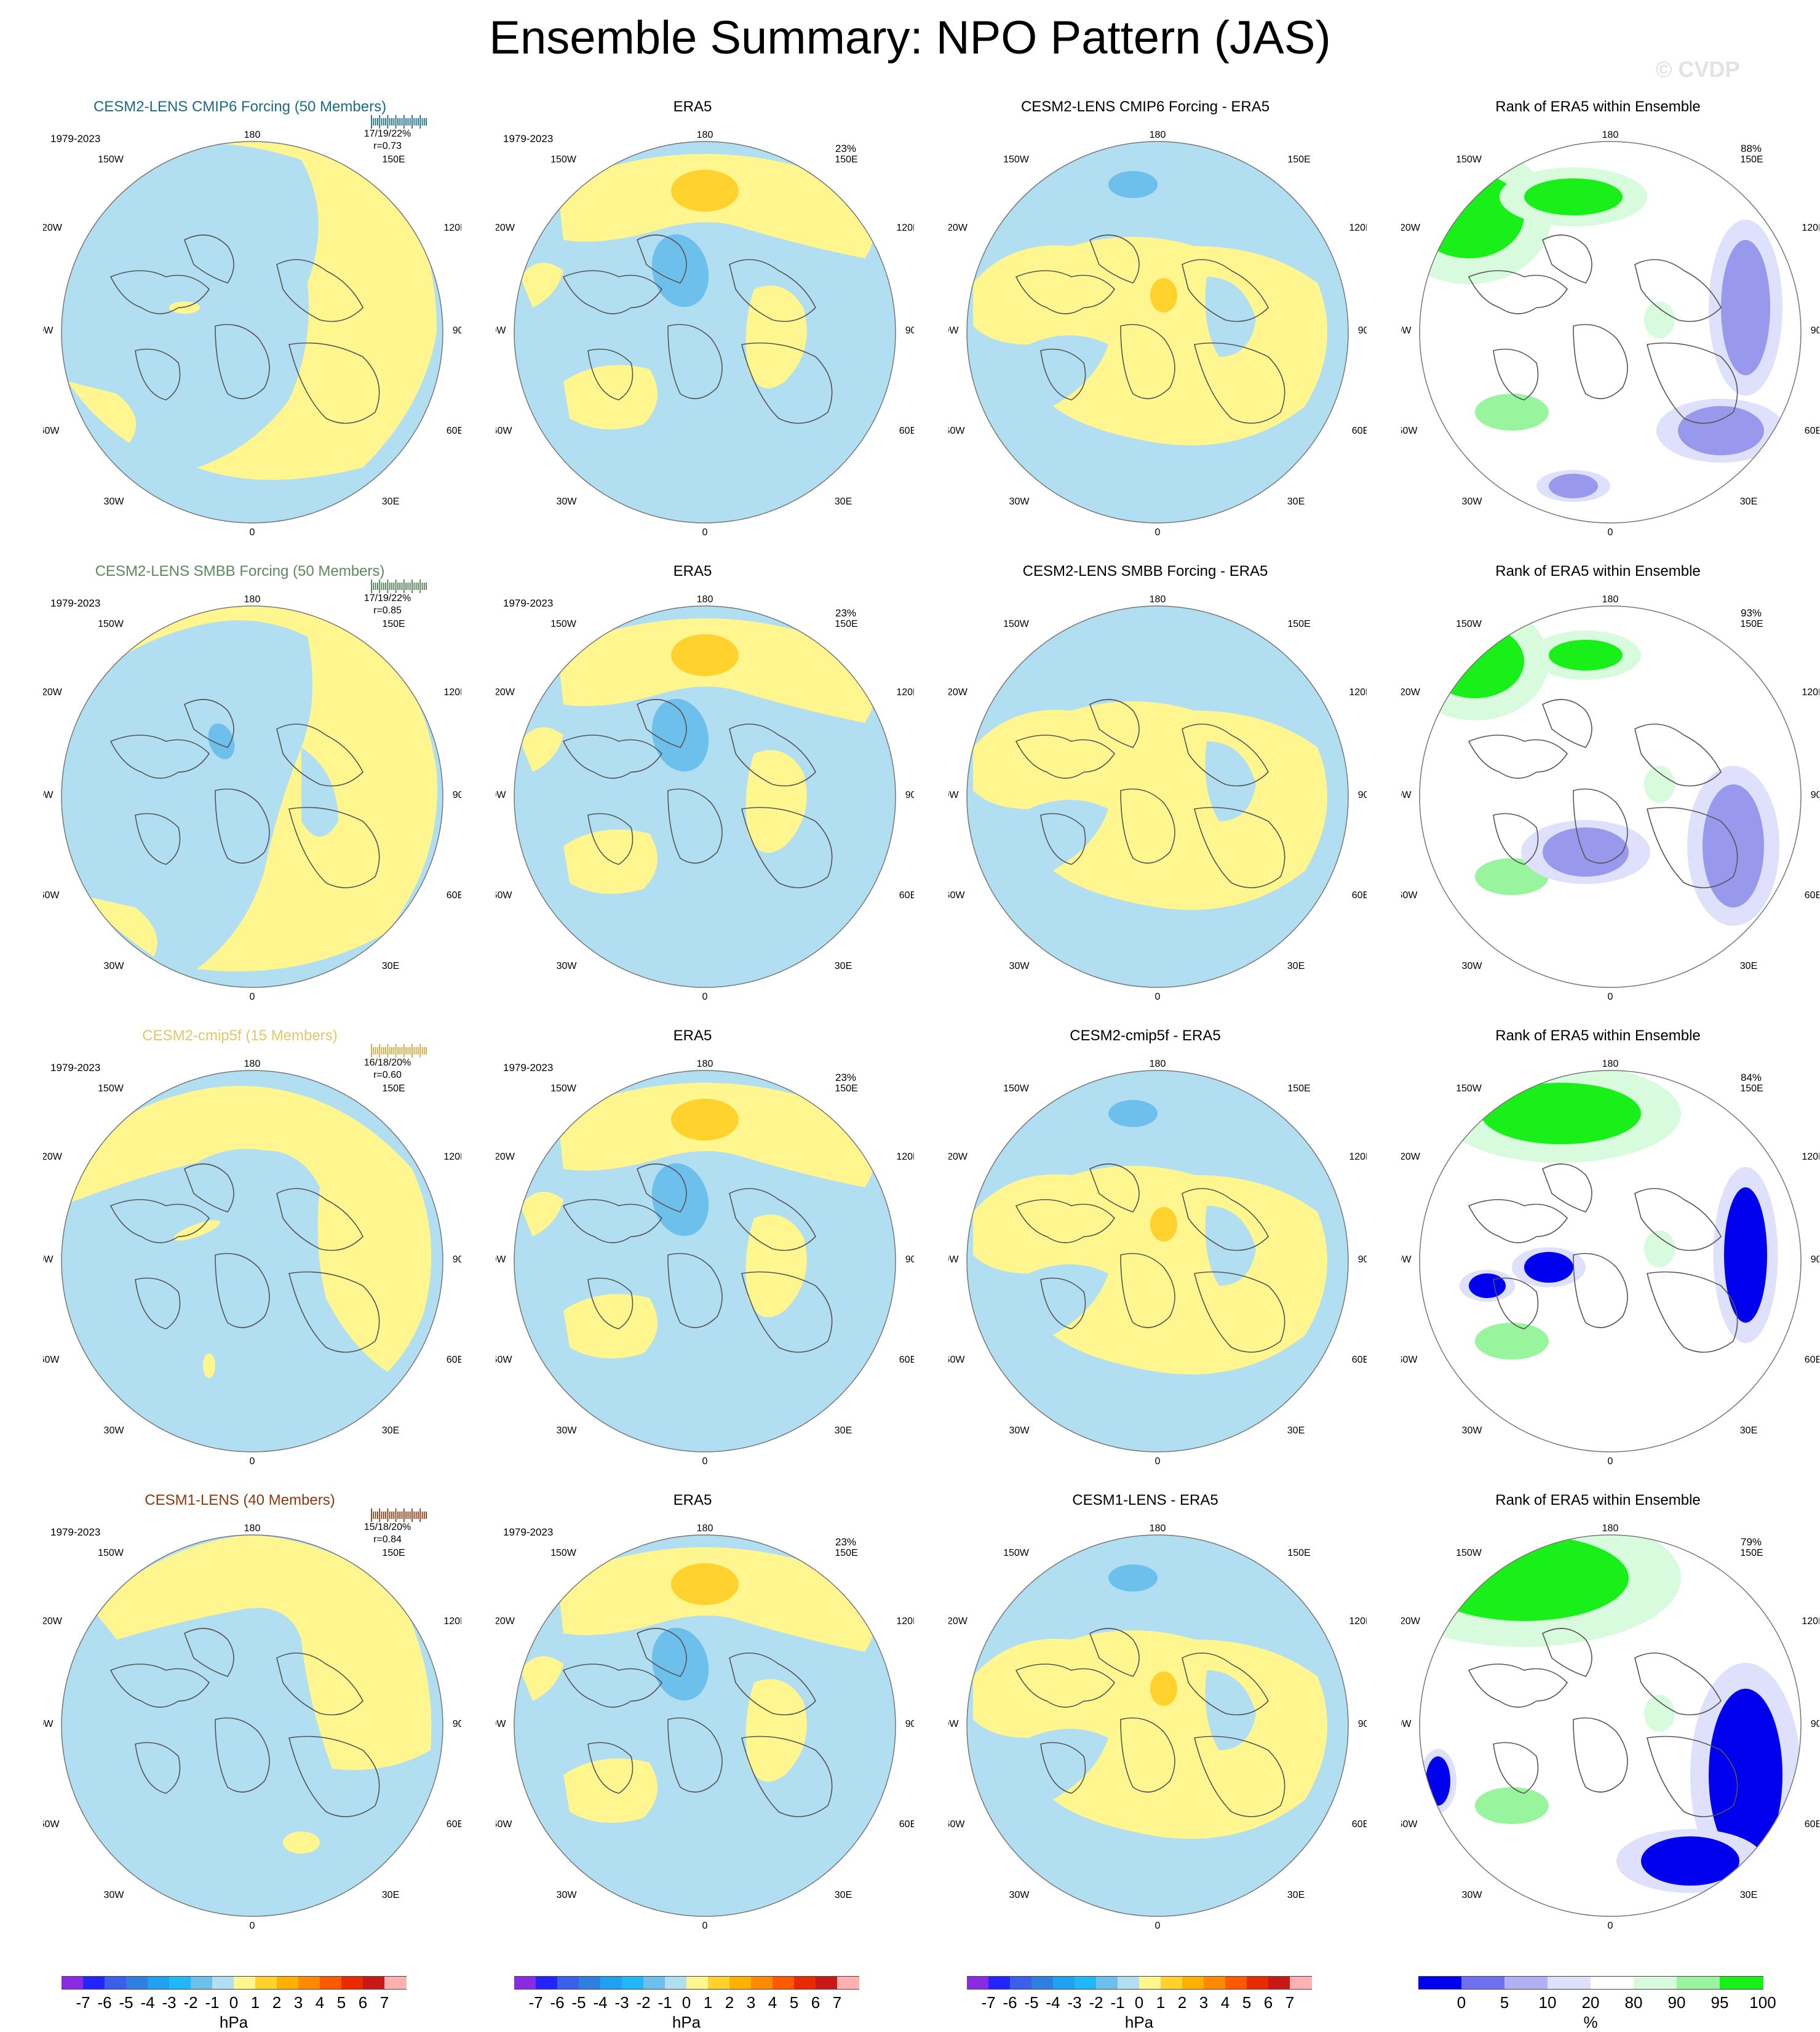  What do you see at coordinates (234, 2003) in the screenshot?
I see `colorbar-tick-label: 0` at bounding box center [234, 2003].